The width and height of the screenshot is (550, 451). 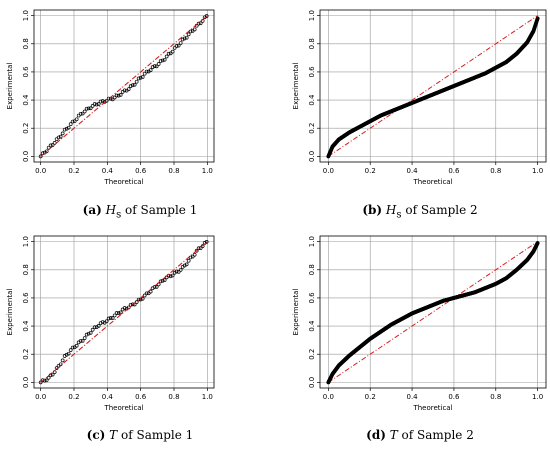 What do you see at coordinates (26, 326) in the screenshot?
I see `y-tick-label: 0.4` at bounding box center [26, 326].